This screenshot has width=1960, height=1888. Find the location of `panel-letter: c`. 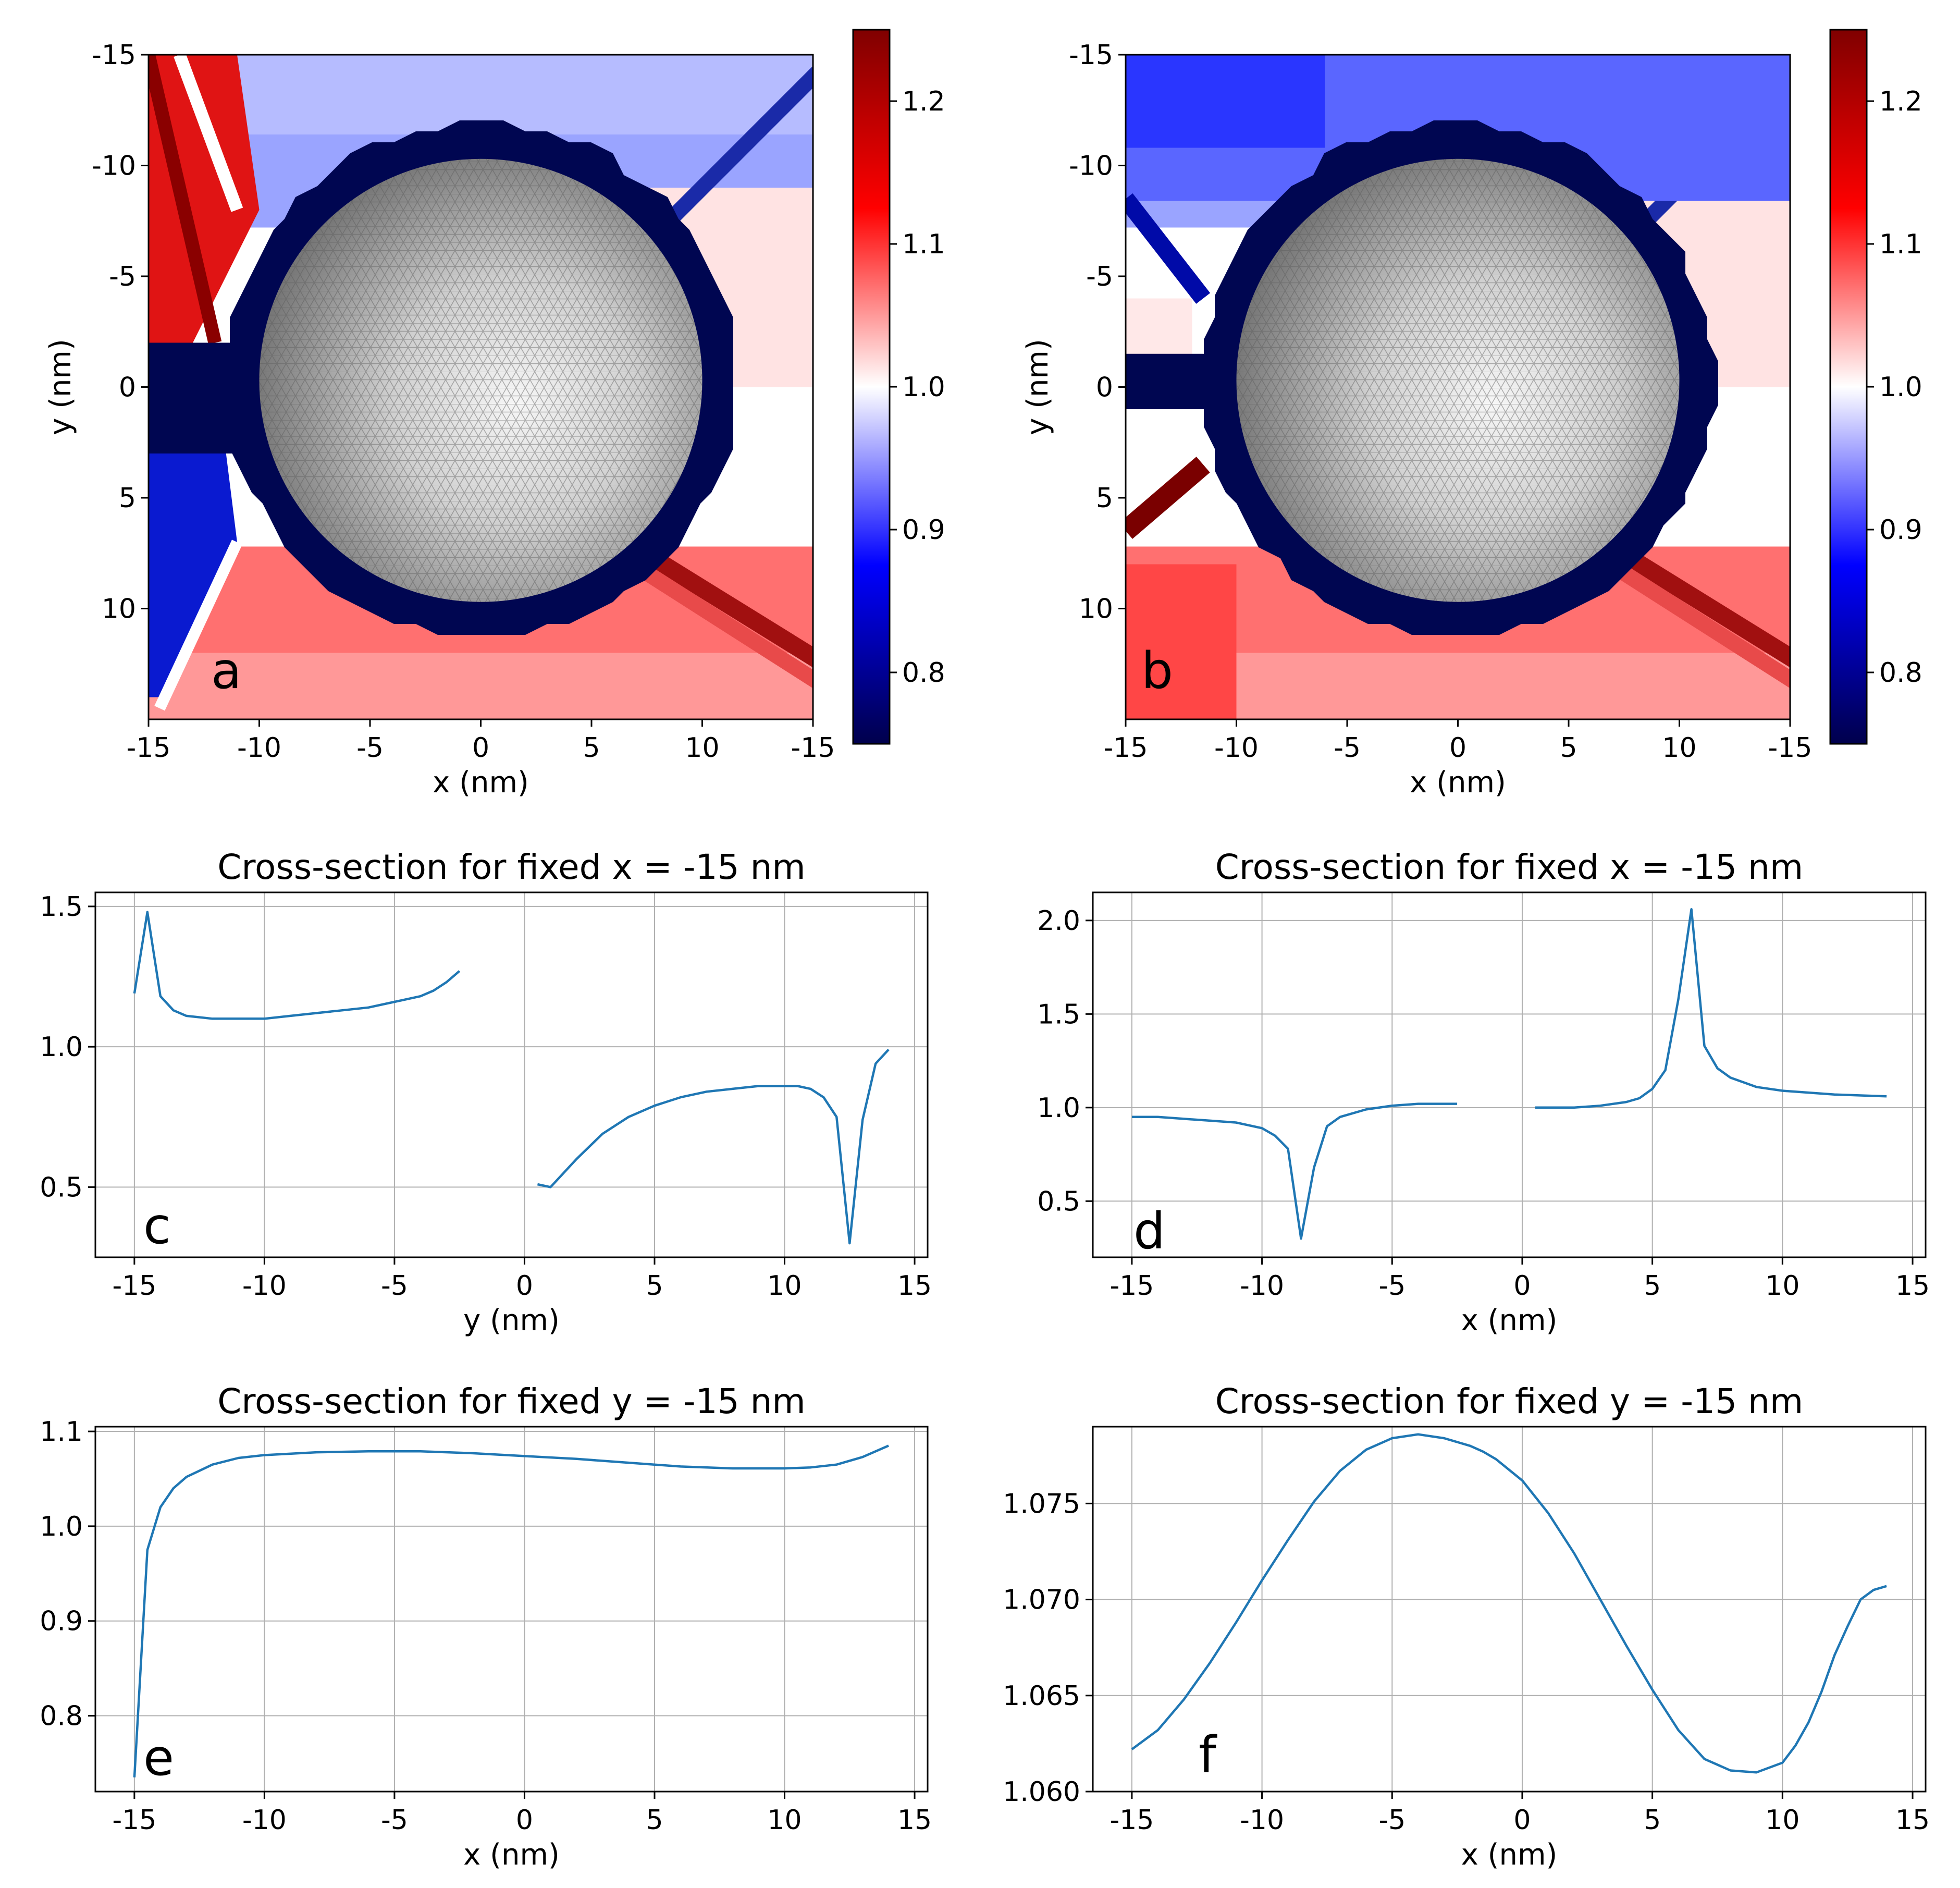

panel-letter: c is located at coordinates (157, 1226).